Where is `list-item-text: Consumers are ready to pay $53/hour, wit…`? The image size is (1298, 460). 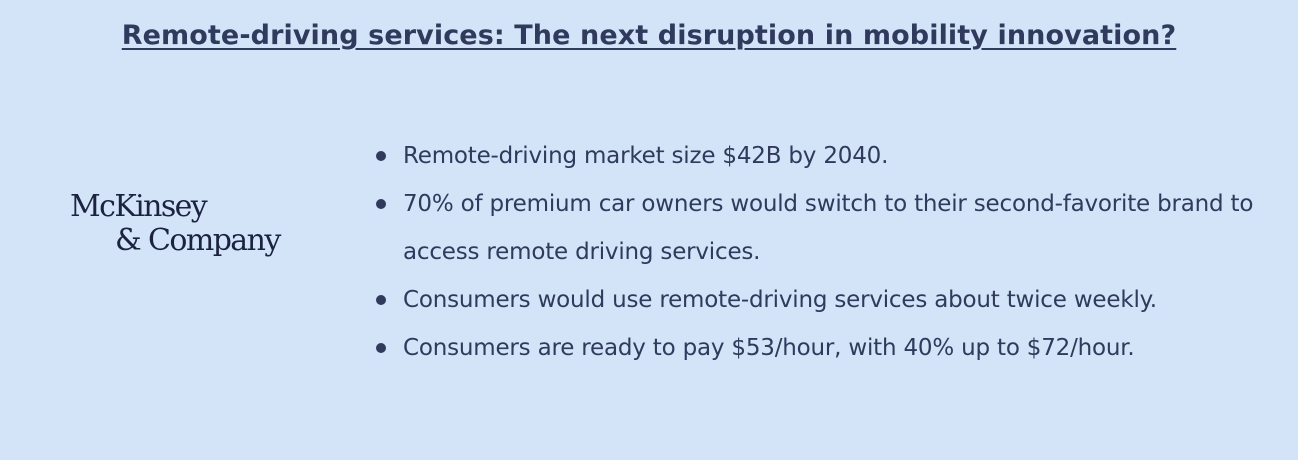
list-item-text: Consumers are ready to pay $53/hour, wit… is located at coordinates (769, 348).